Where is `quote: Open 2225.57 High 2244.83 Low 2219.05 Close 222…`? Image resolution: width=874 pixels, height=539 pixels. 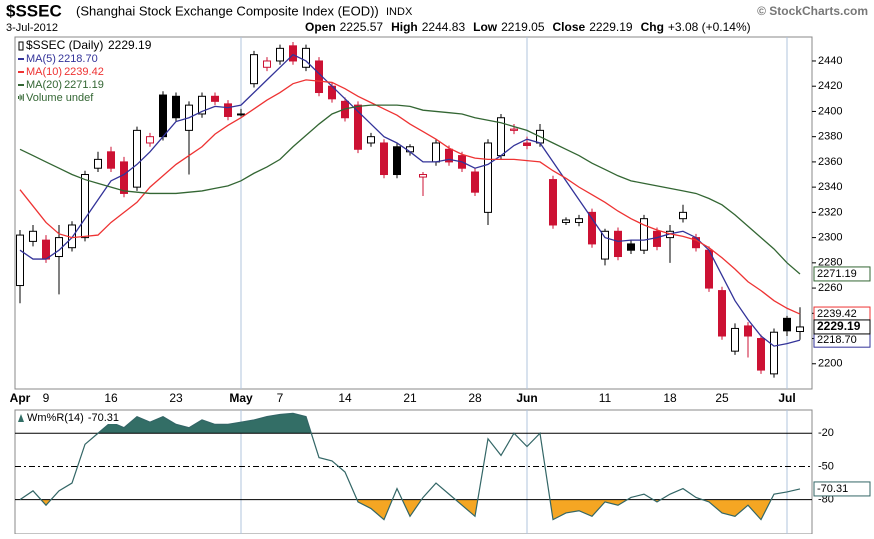 quote: Open 2225.57 High 2244.83 Low 2219.05 Close 222… is located at coordinates (528, 27).